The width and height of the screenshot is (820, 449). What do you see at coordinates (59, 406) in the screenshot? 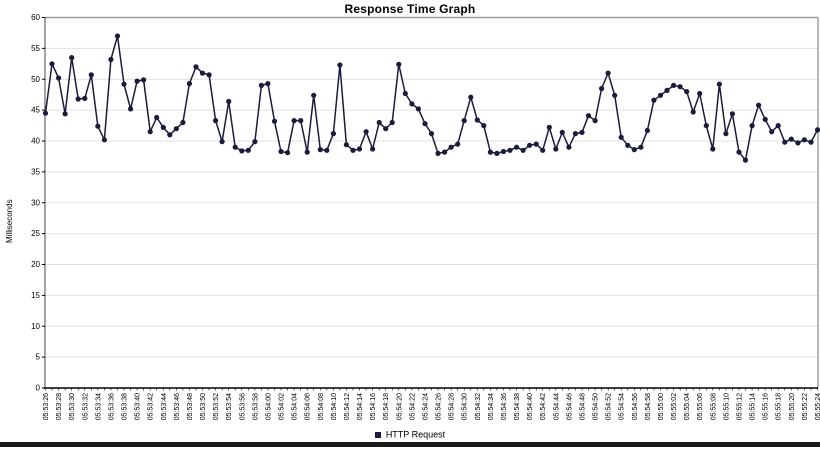
I see `x-tick-label: 05:53:28` at bounding box center [59, 406].